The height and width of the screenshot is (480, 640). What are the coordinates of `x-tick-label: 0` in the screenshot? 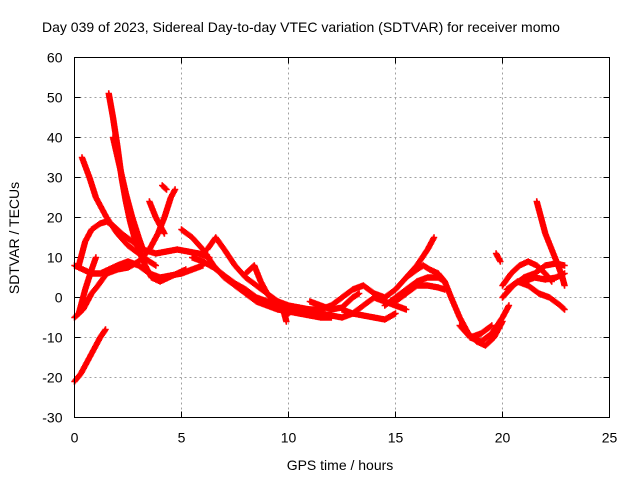 It's located at (75, 438).